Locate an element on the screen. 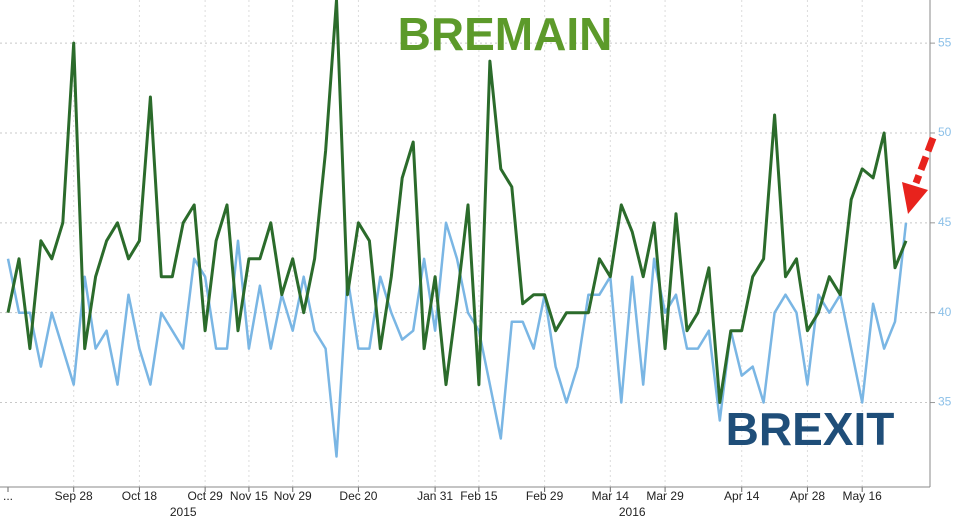  x-tick-label: Nov 29 is located at coordinates (293, 496).